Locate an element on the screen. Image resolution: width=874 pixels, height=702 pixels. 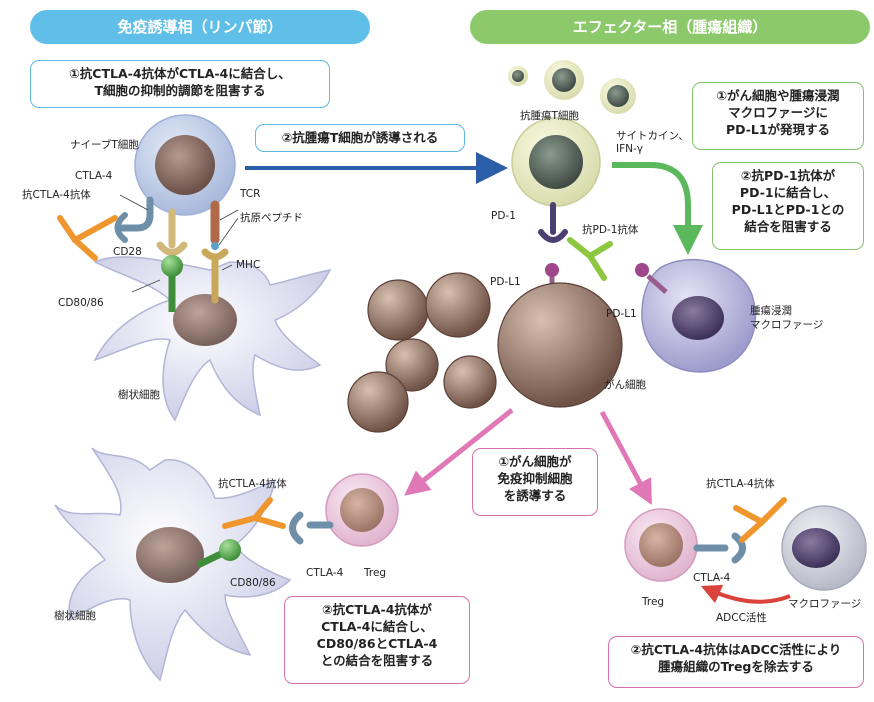
adcc-arrow is located at coordinates (745, 594).